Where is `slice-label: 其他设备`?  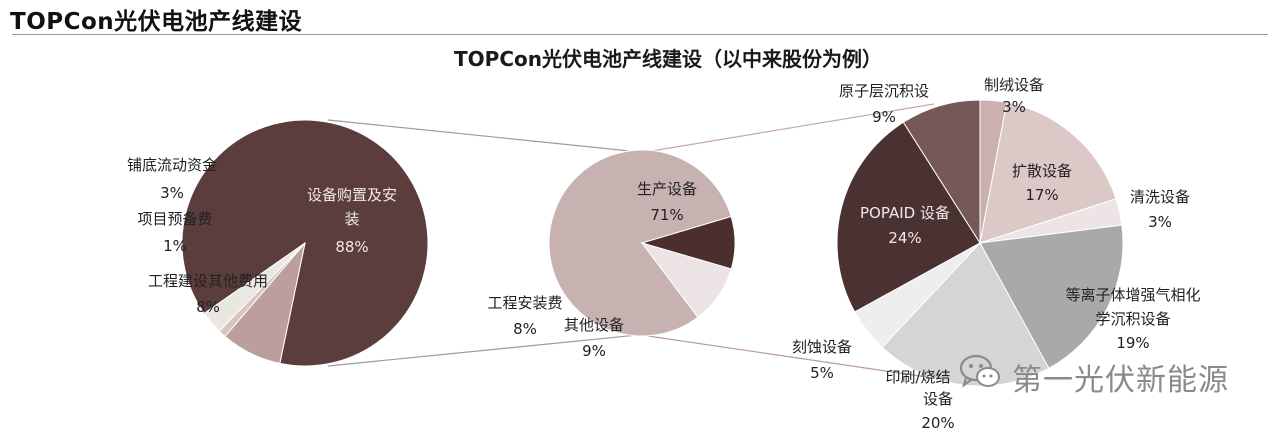
slice-label: 其他设备 is located at coordinates (594, 325).